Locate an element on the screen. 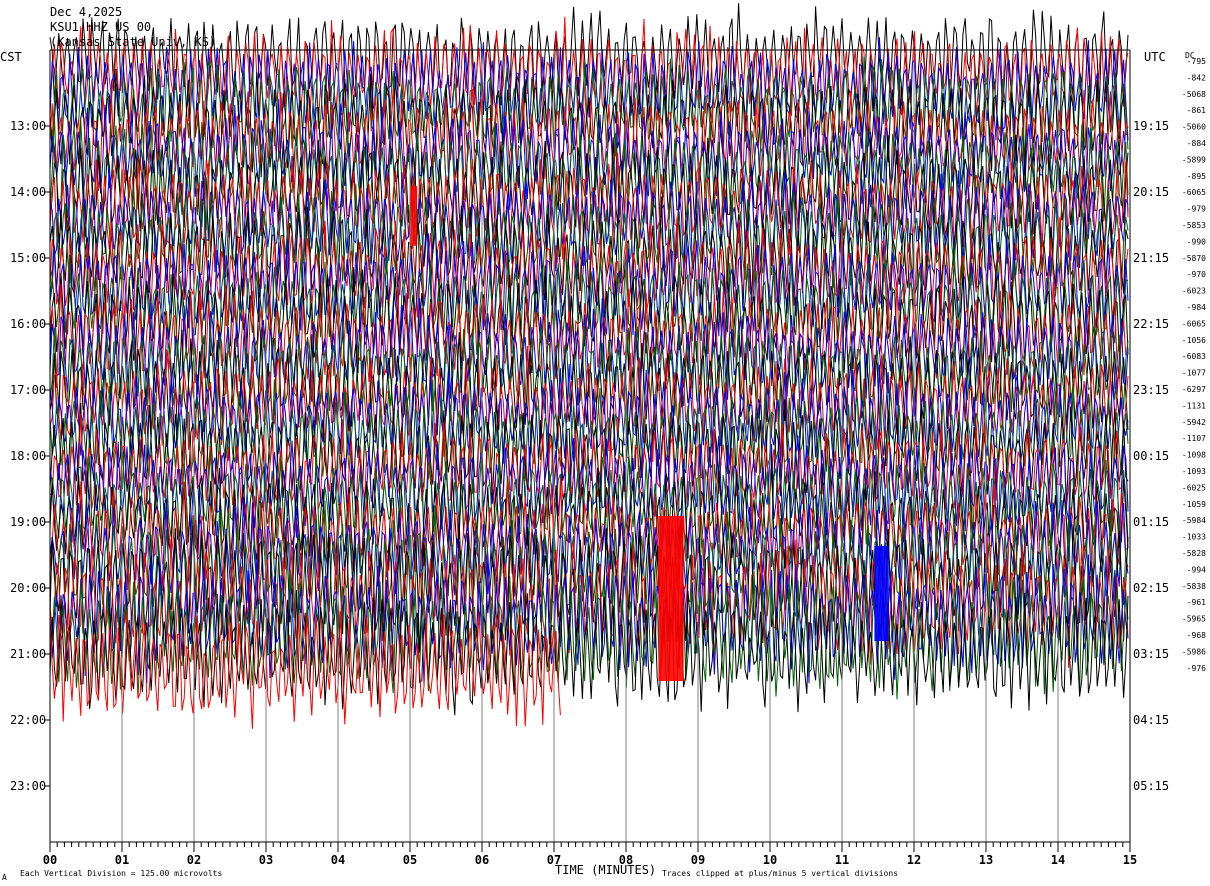 The height and width of the screenshot is (886, 1210). corner-mark: A is located at coordinates (4, 877).